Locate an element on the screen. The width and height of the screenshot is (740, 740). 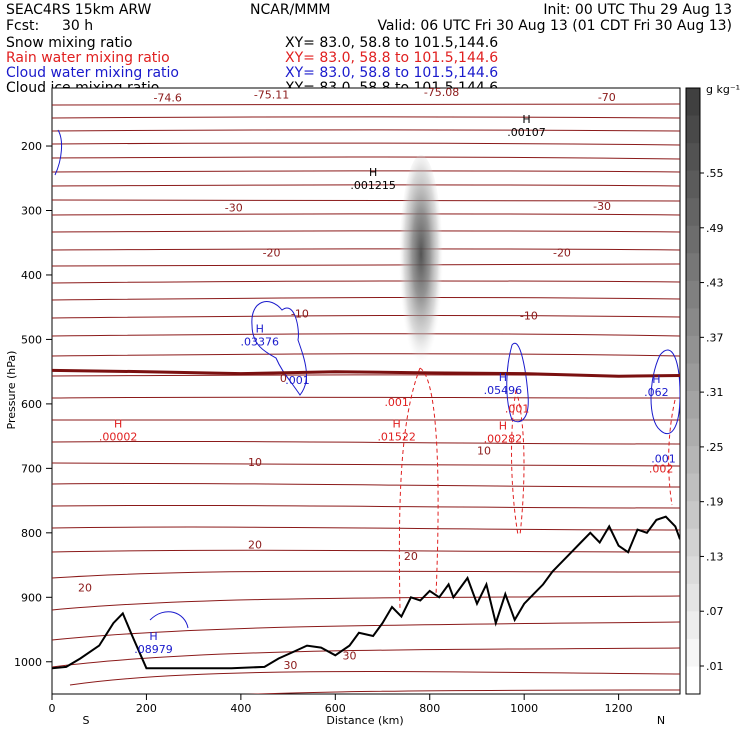
temperature-contour-label: 30 is located at coordinates (290, 665).